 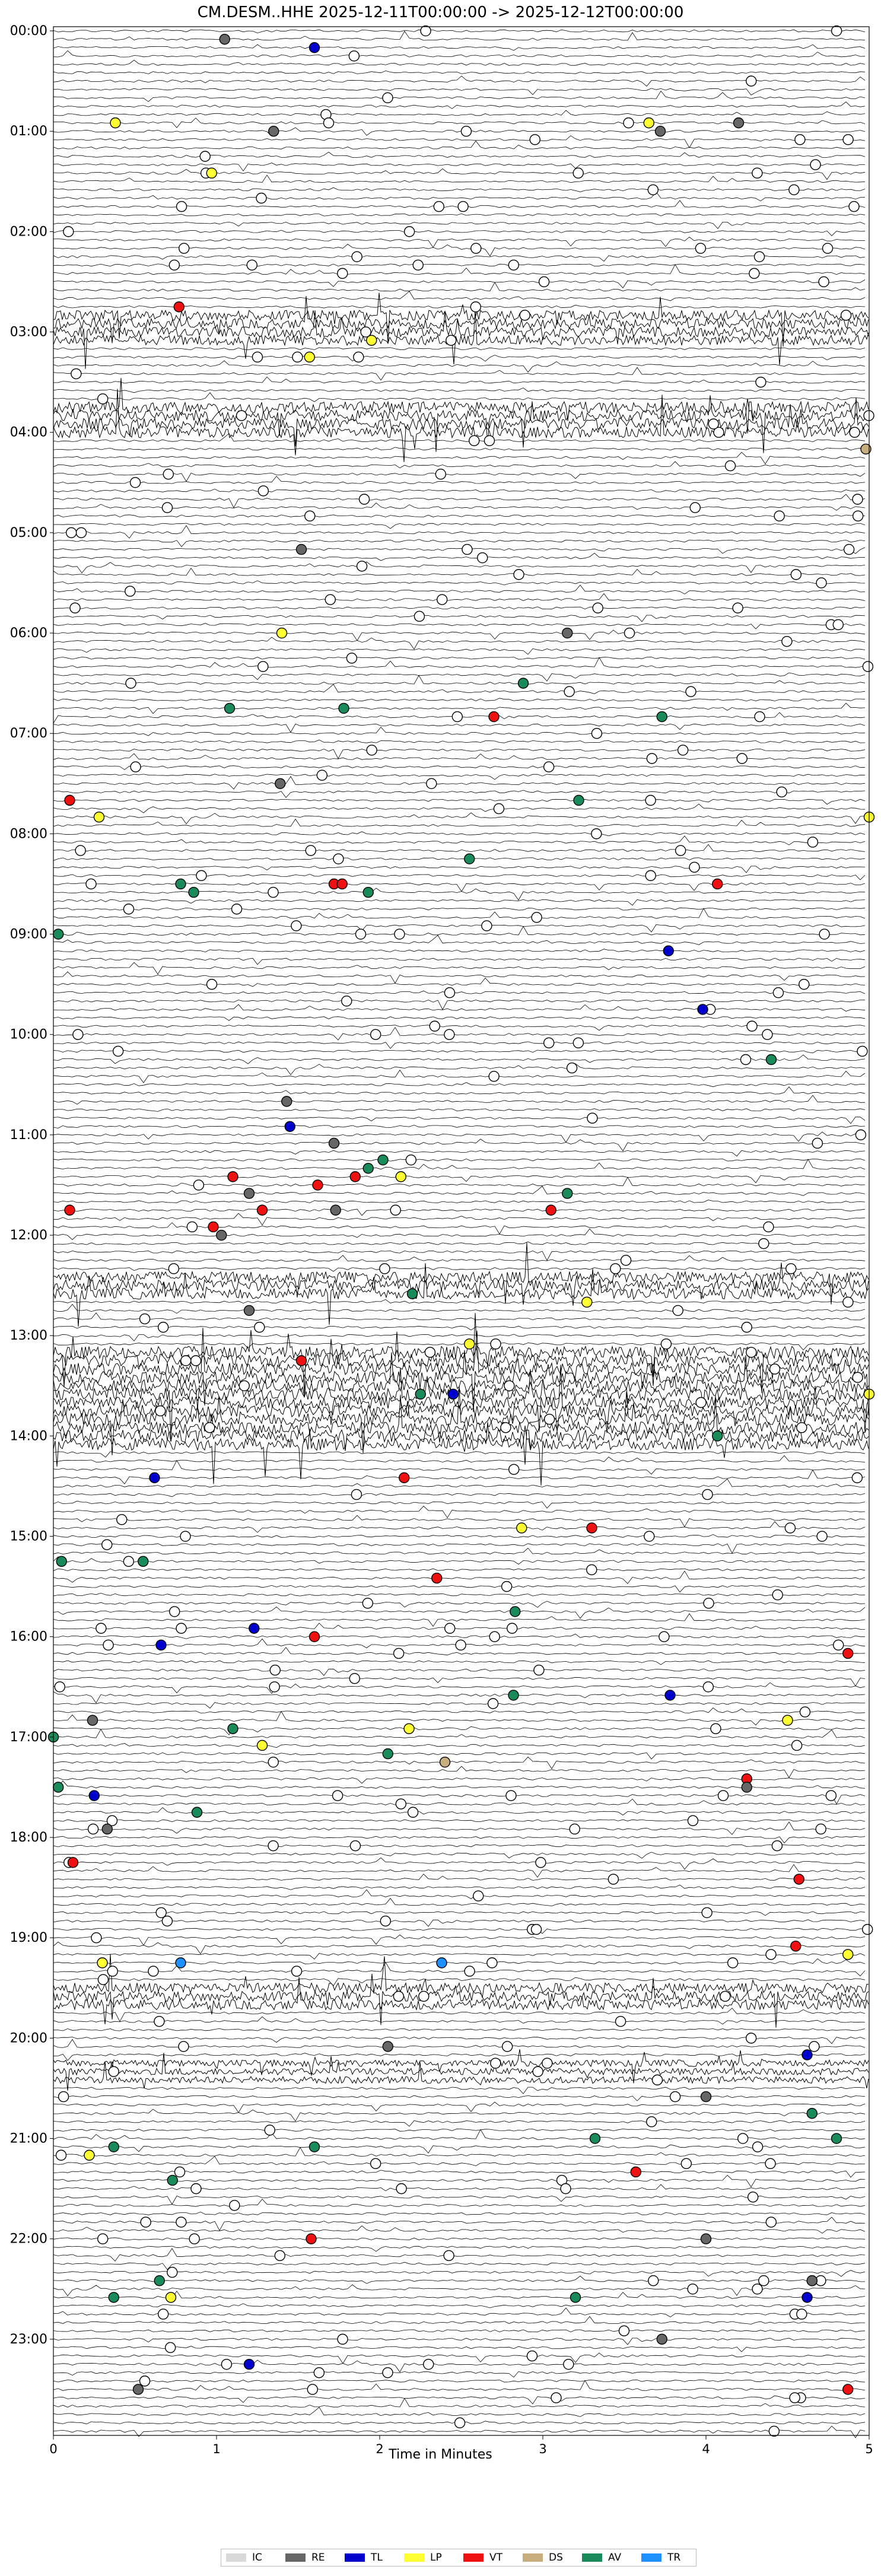 I want to click on legend-label: TR, so click(x=674, y=2558).